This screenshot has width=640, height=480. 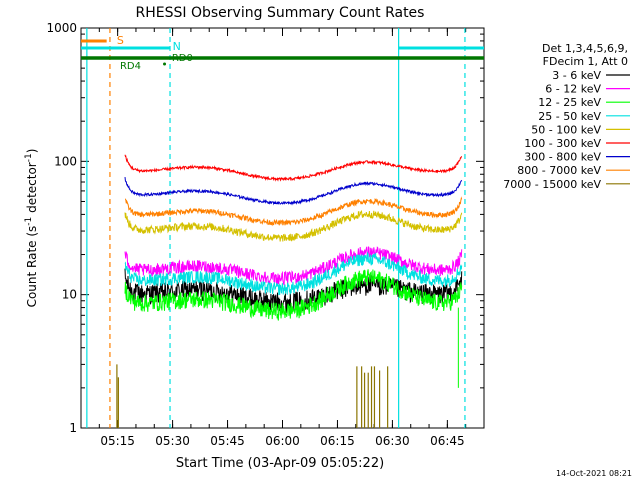 What do you see at coordinates (32, 267) in the screenshot?
I see `y-axis-label-head: Count Rate (s` at bounding box center [32, 267].